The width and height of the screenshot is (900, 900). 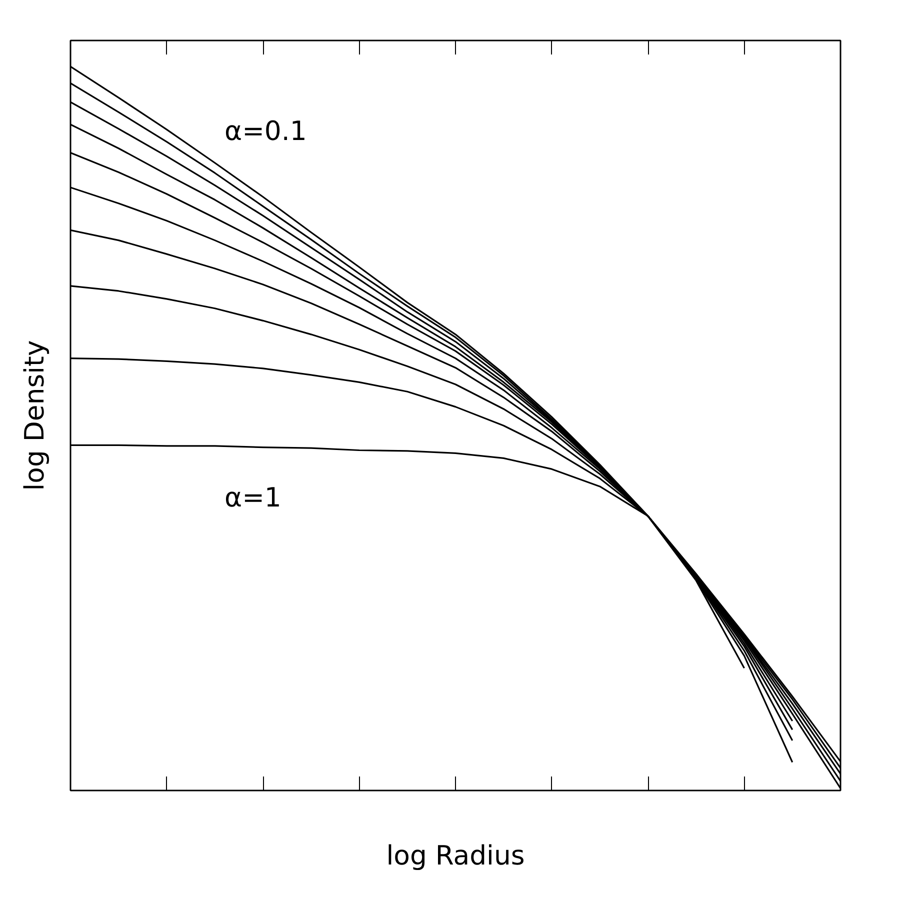 What do you see at coordinates (253, 498) in the screenshot?
I see `annotation: α=1` at bounding box center [253, 498].